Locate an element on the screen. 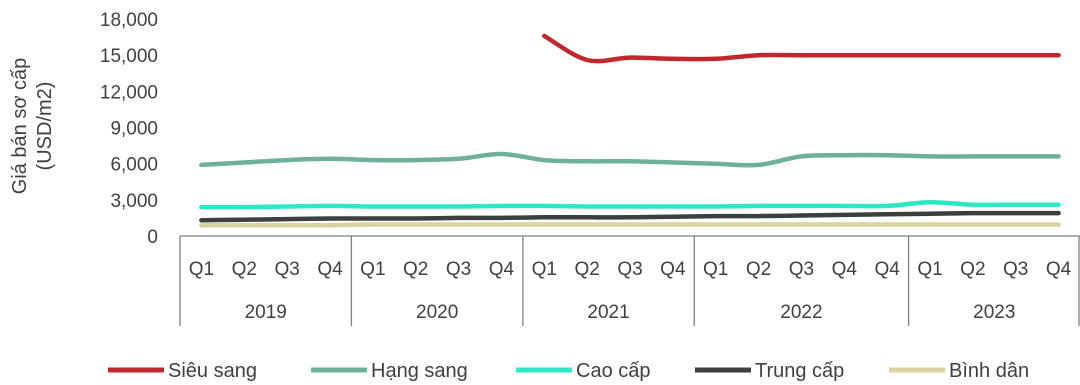 This screenshot has width=1080, height=385. series-line-cao-cap is located at coordinates (630, 204).